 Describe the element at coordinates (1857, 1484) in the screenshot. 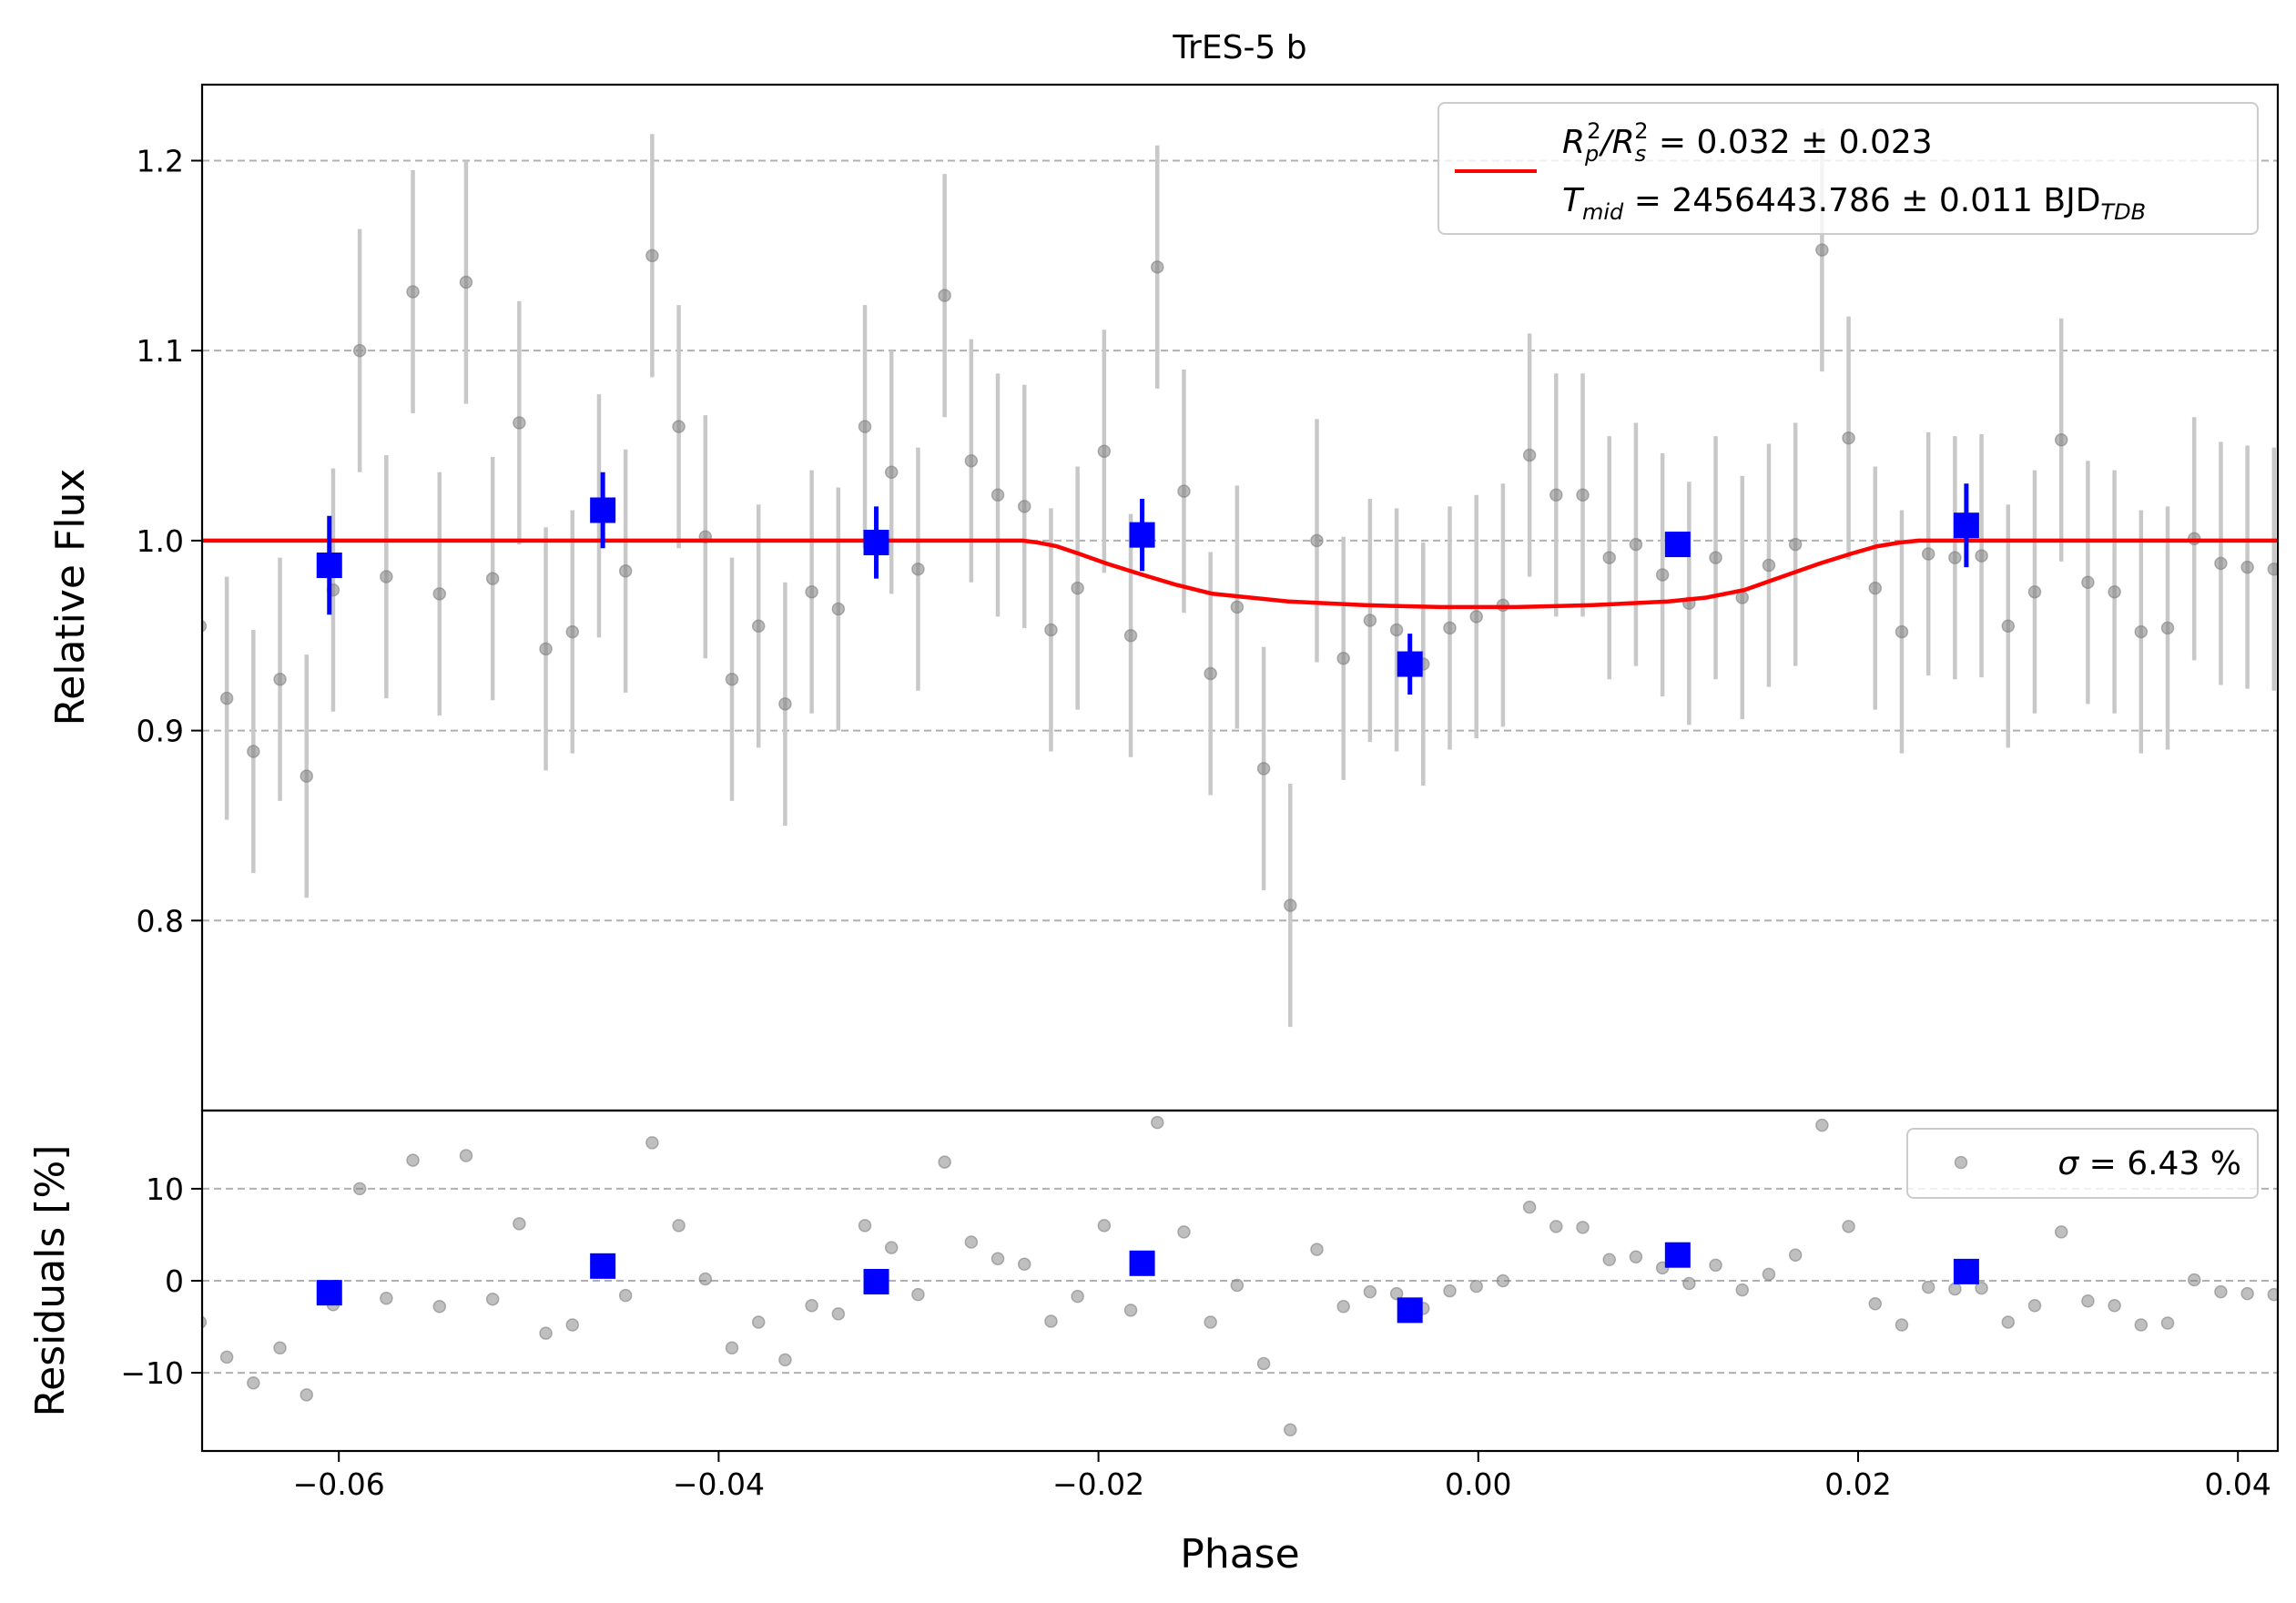

I see `x-tick-label: 0.02` at that location.